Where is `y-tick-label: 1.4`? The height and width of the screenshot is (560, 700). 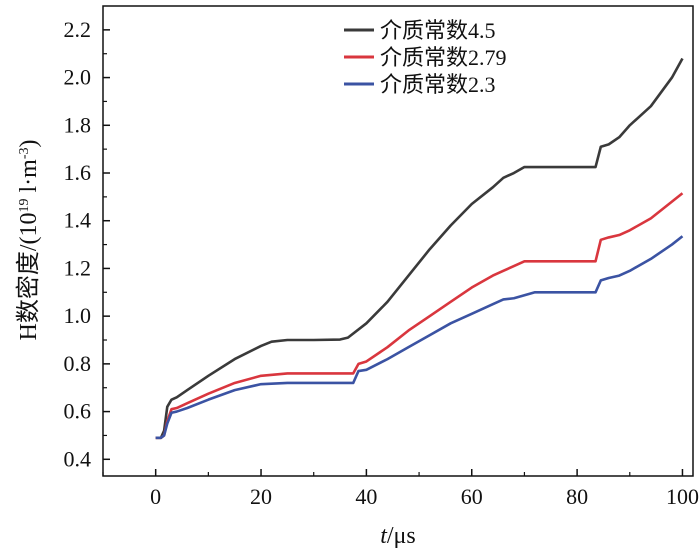
y-tick-label: 1.4 is located at coordinates (78, 220).